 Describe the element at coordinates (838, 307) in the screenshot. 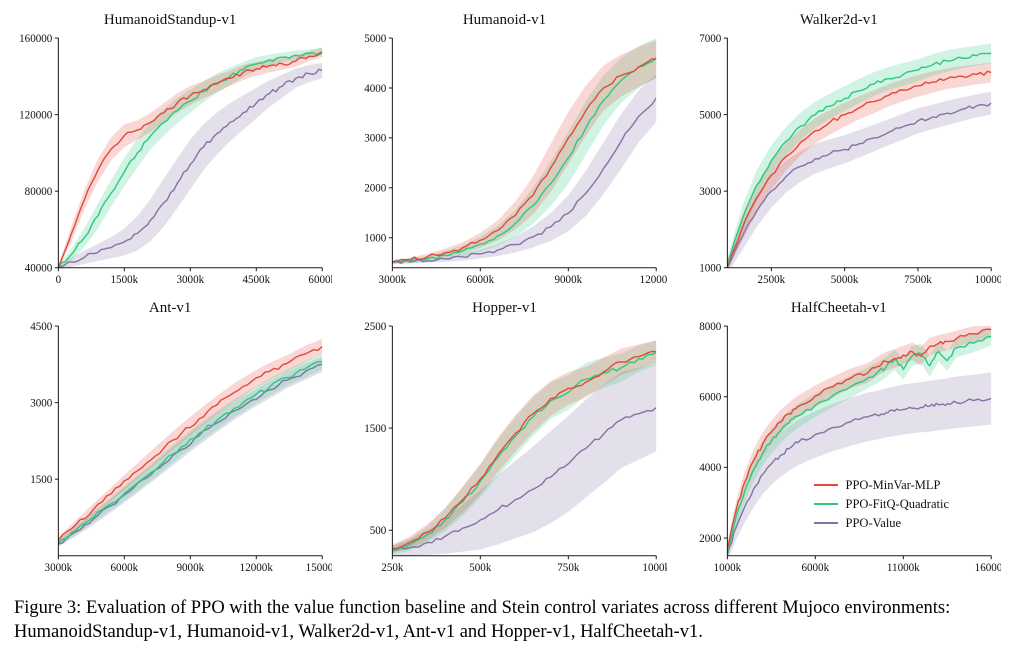

I see `chart-title-halfcheetah: HalfCheetah-v1` at that location.